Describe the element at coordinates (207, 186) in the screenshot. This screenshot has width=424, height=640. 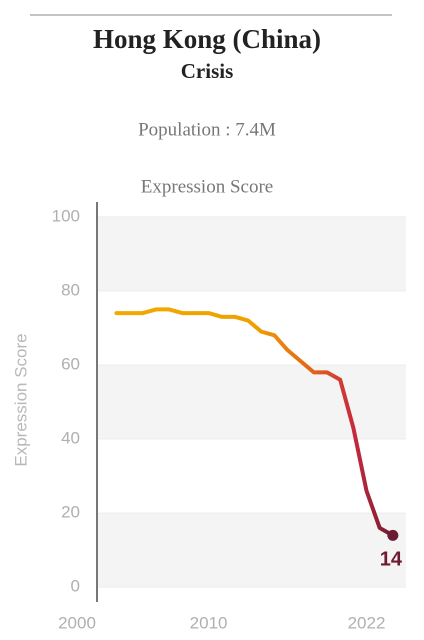
I see `chart-title: Expression Score` at that location.